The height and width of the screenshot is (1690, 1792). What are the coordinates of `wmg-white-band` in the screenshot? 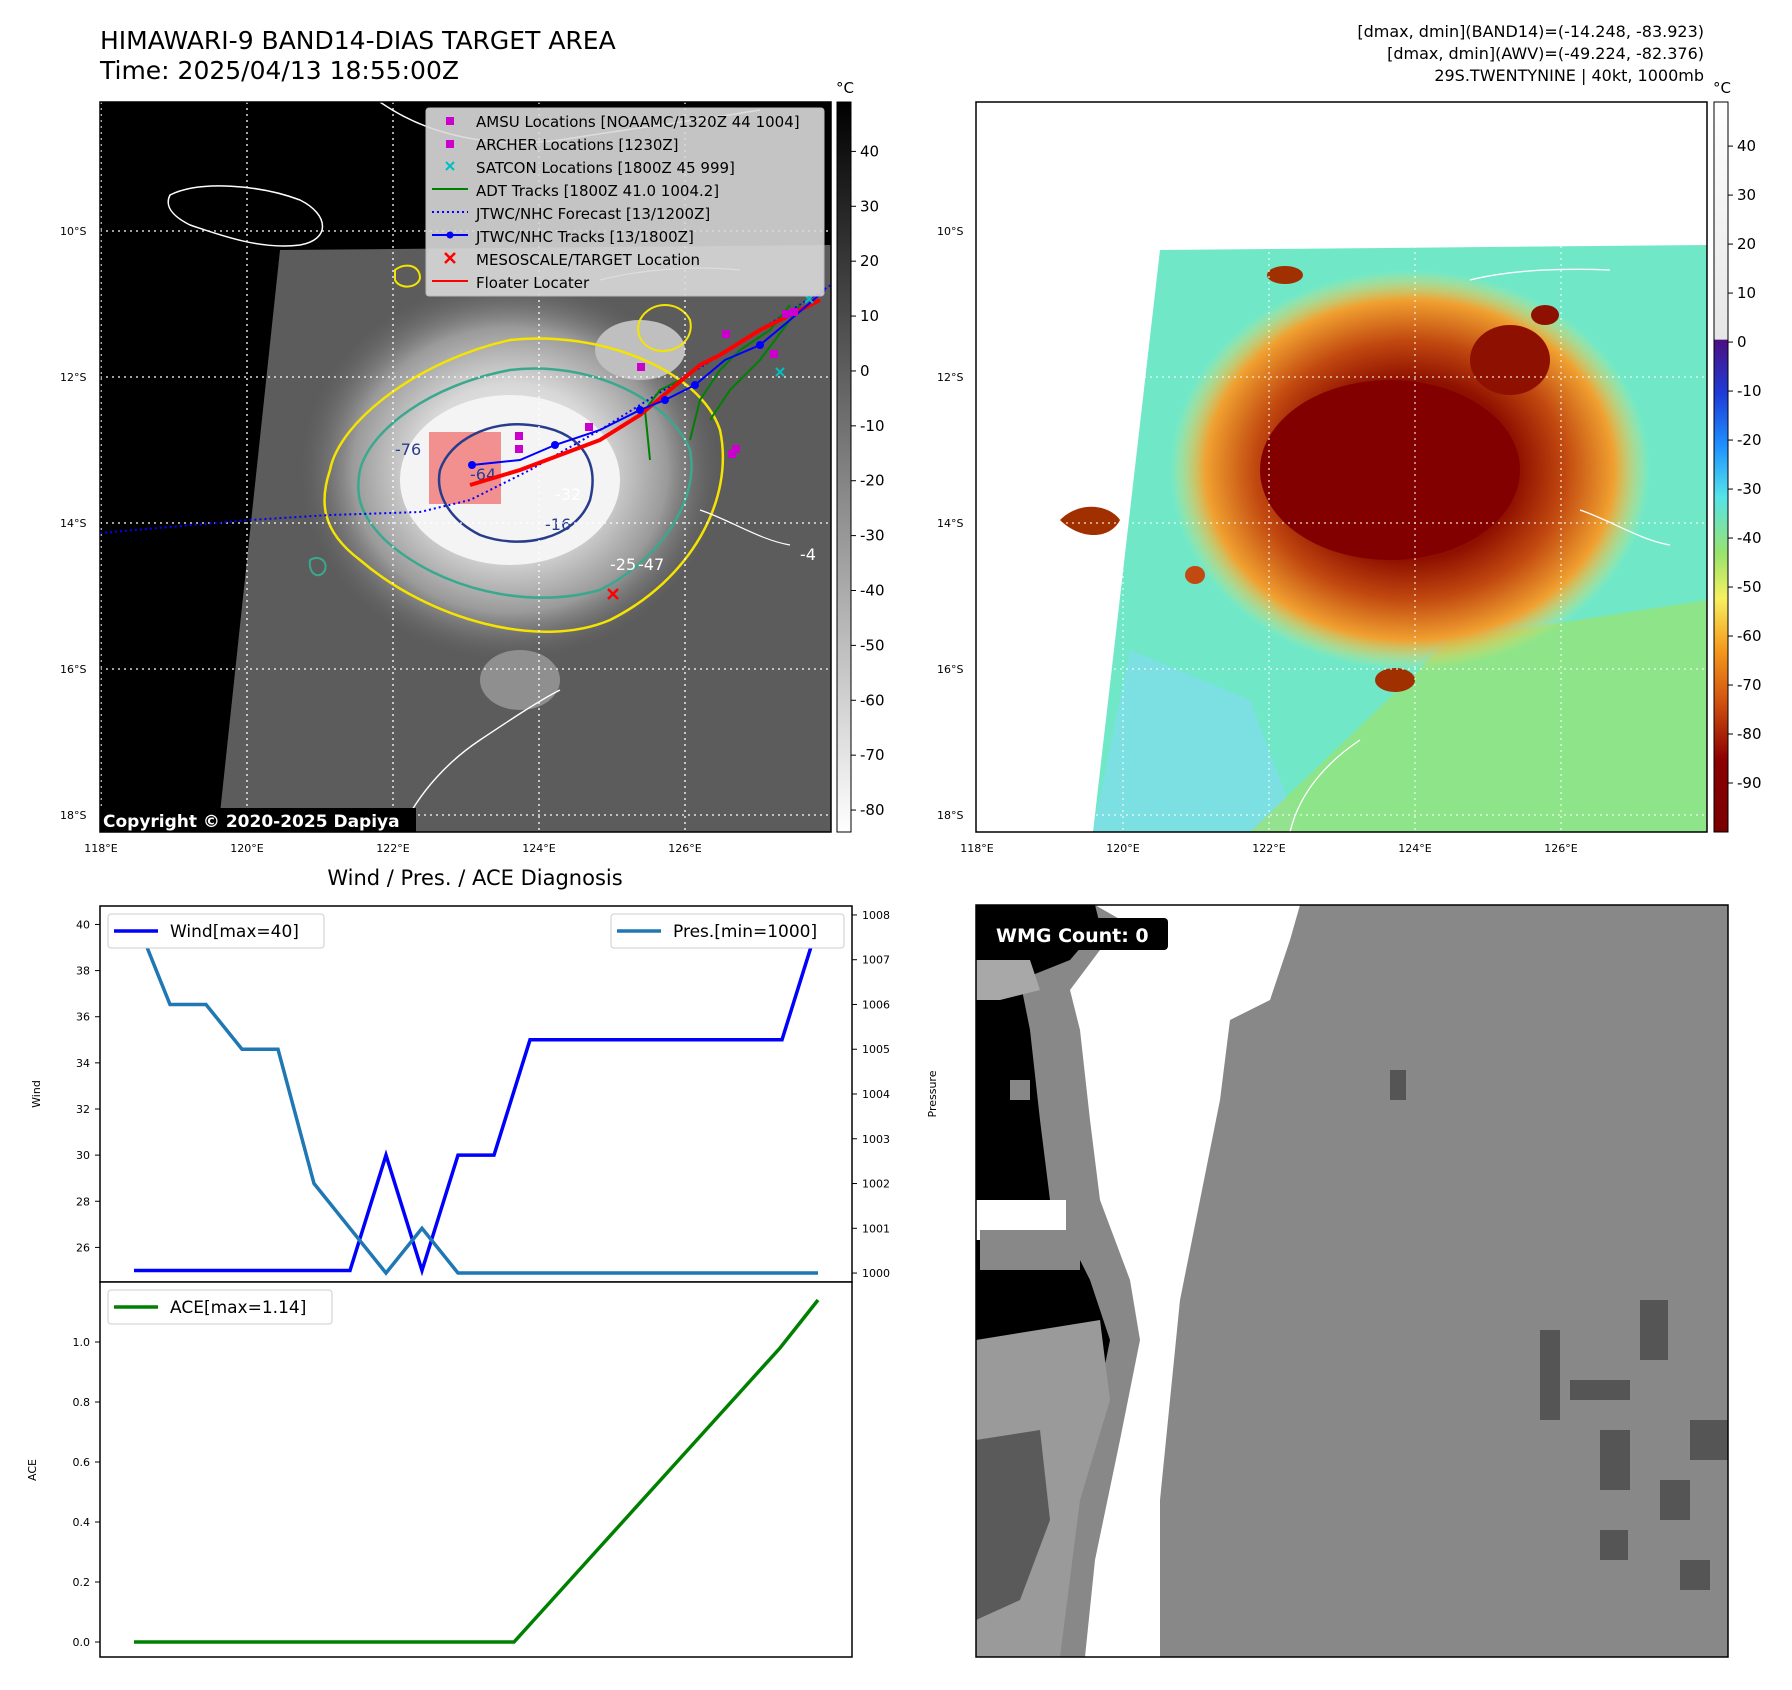 It's located at (1185, 1281).